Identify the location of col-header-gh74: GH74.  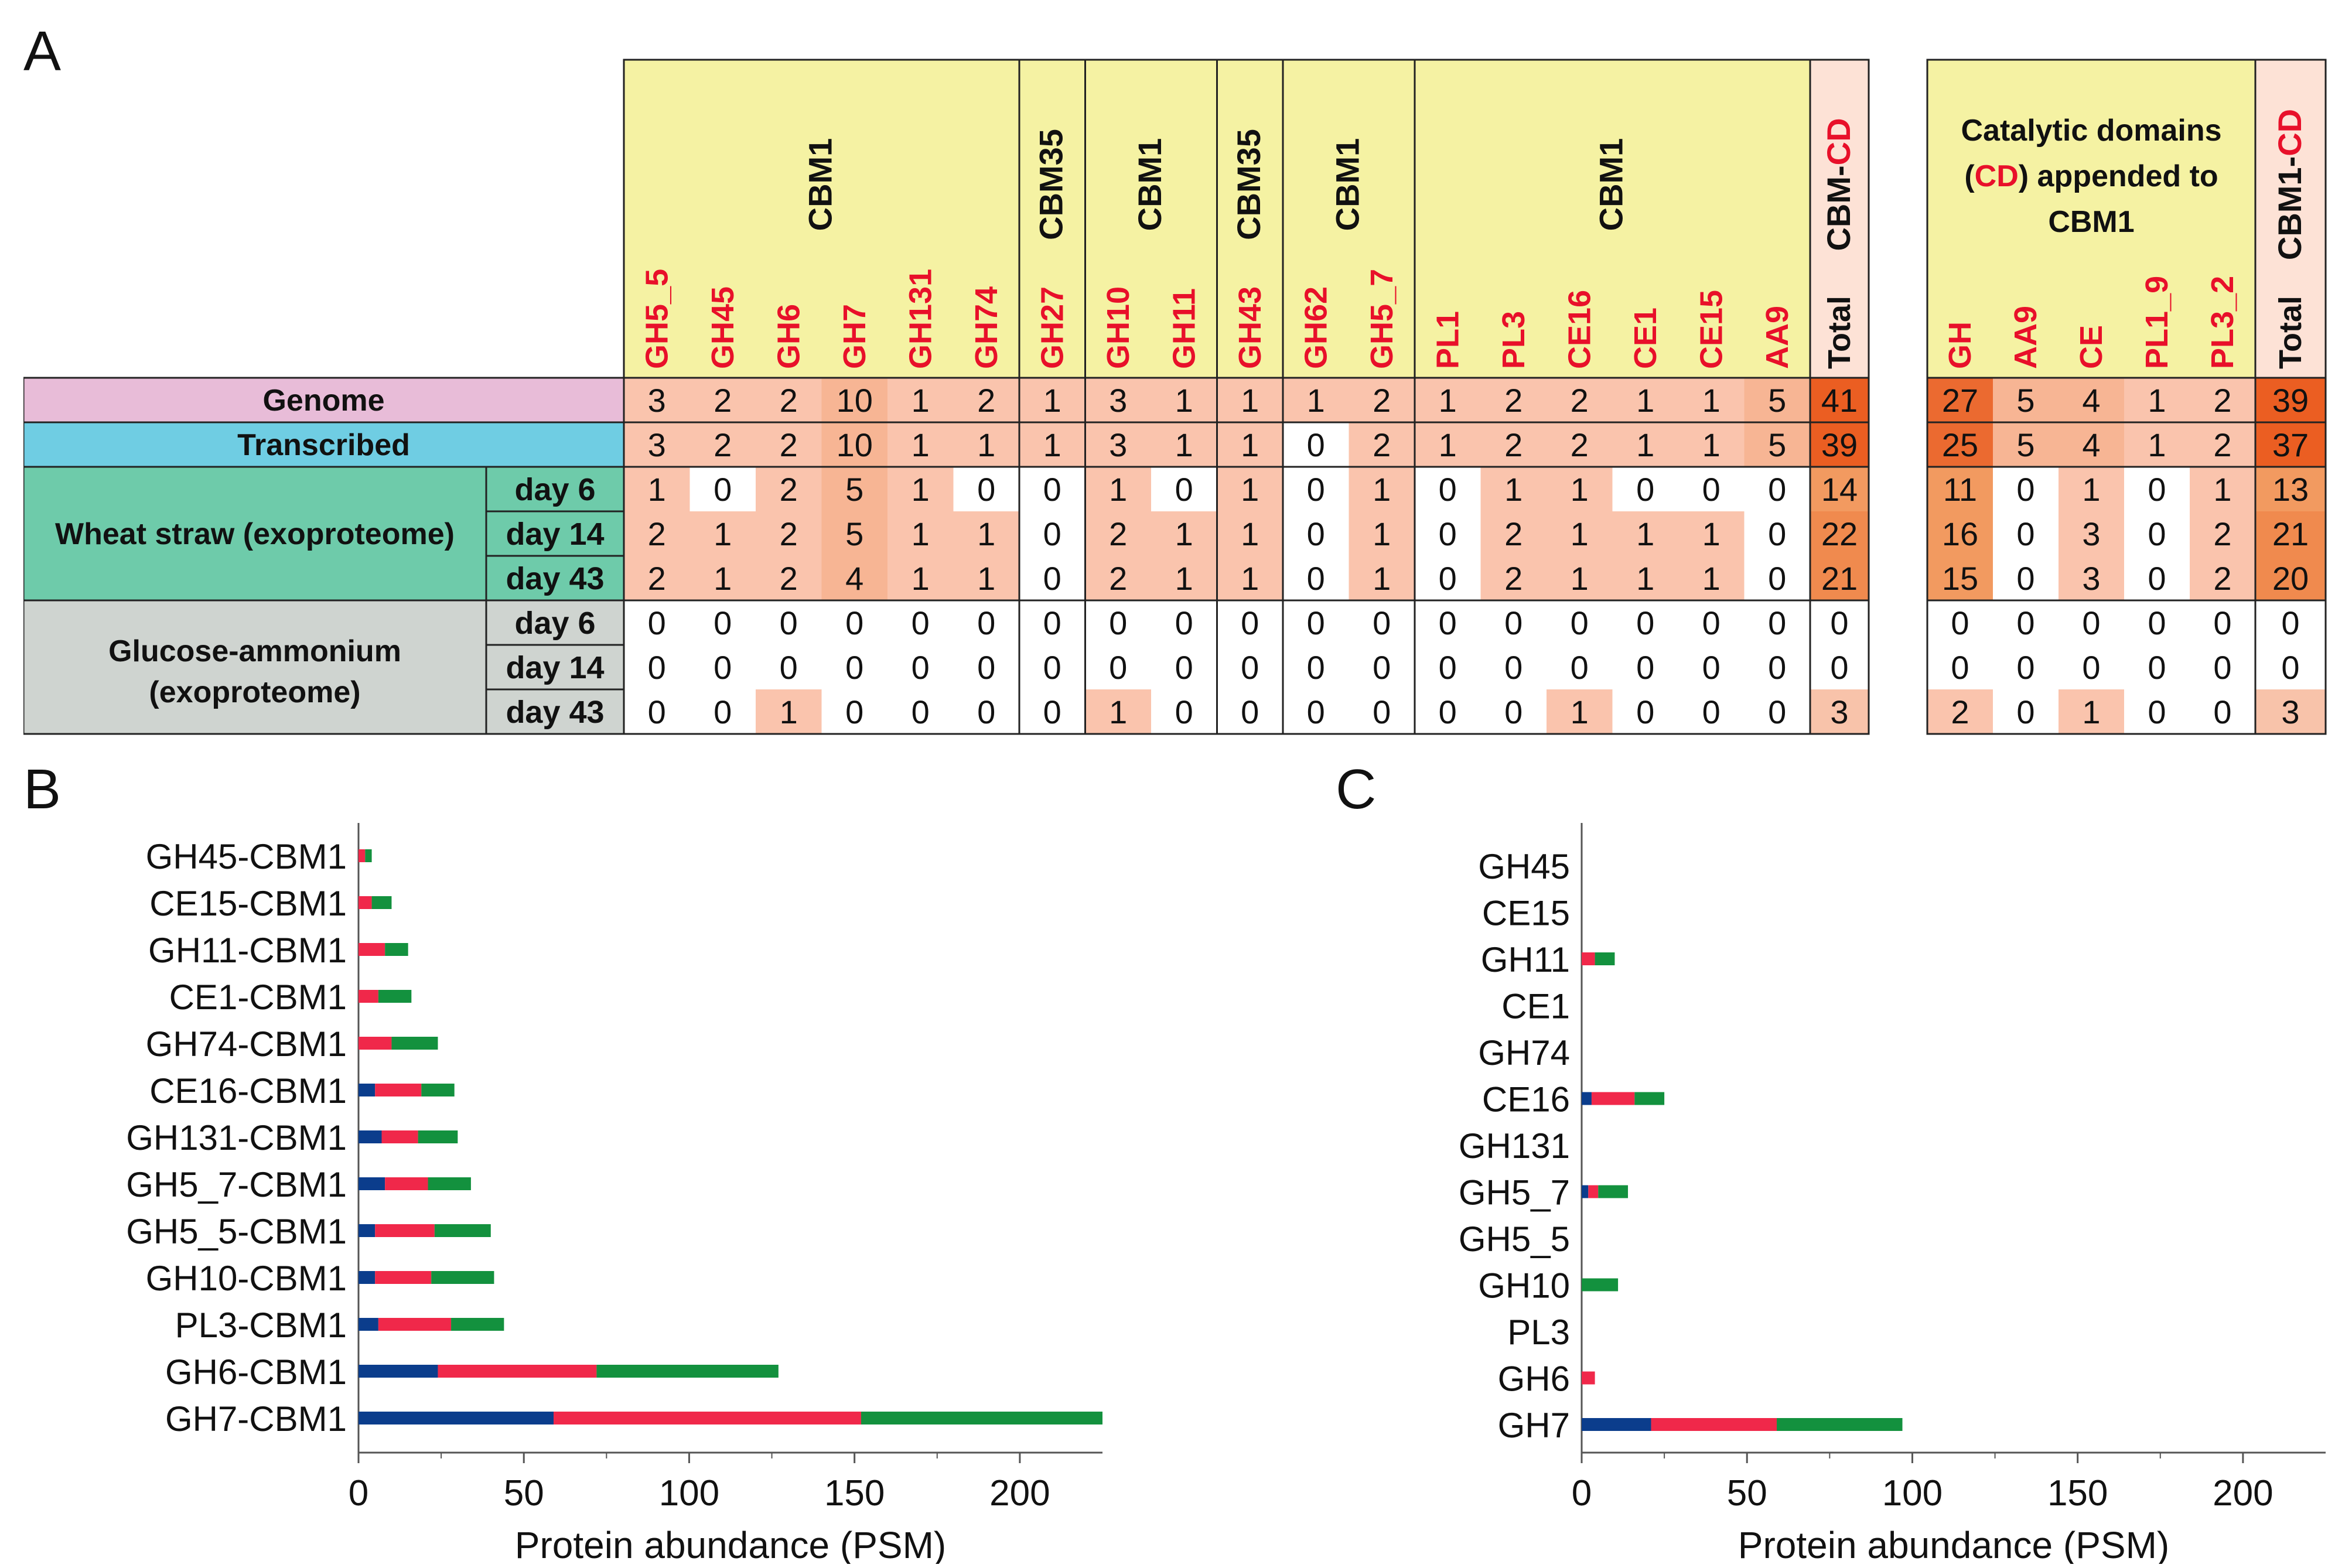
(986, 327).